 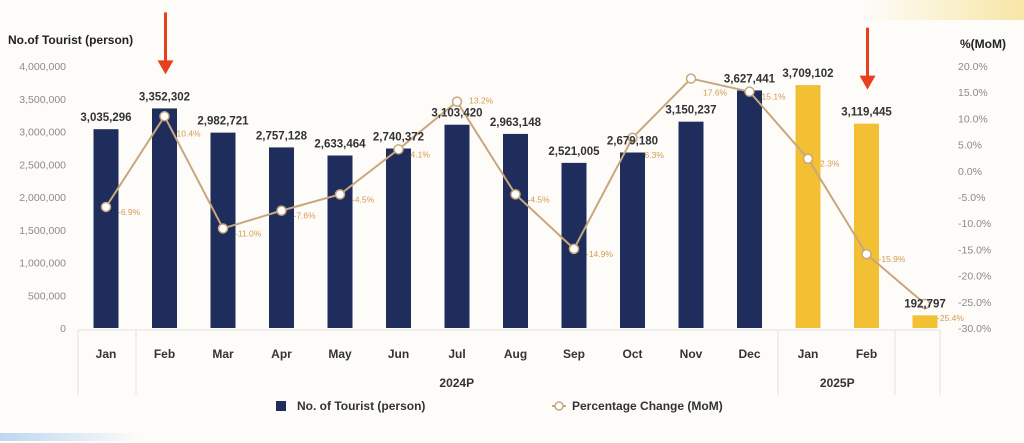 What do you see at coordinates (574, 152) in the screenshot?
I see `bar-value-label: 2,521,005` at bounding box center [574, 152].